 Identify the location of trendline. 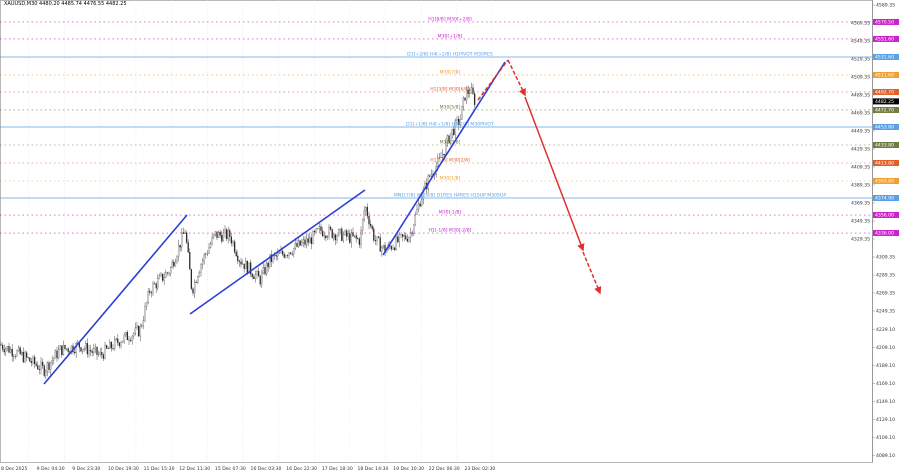
(115, 299).